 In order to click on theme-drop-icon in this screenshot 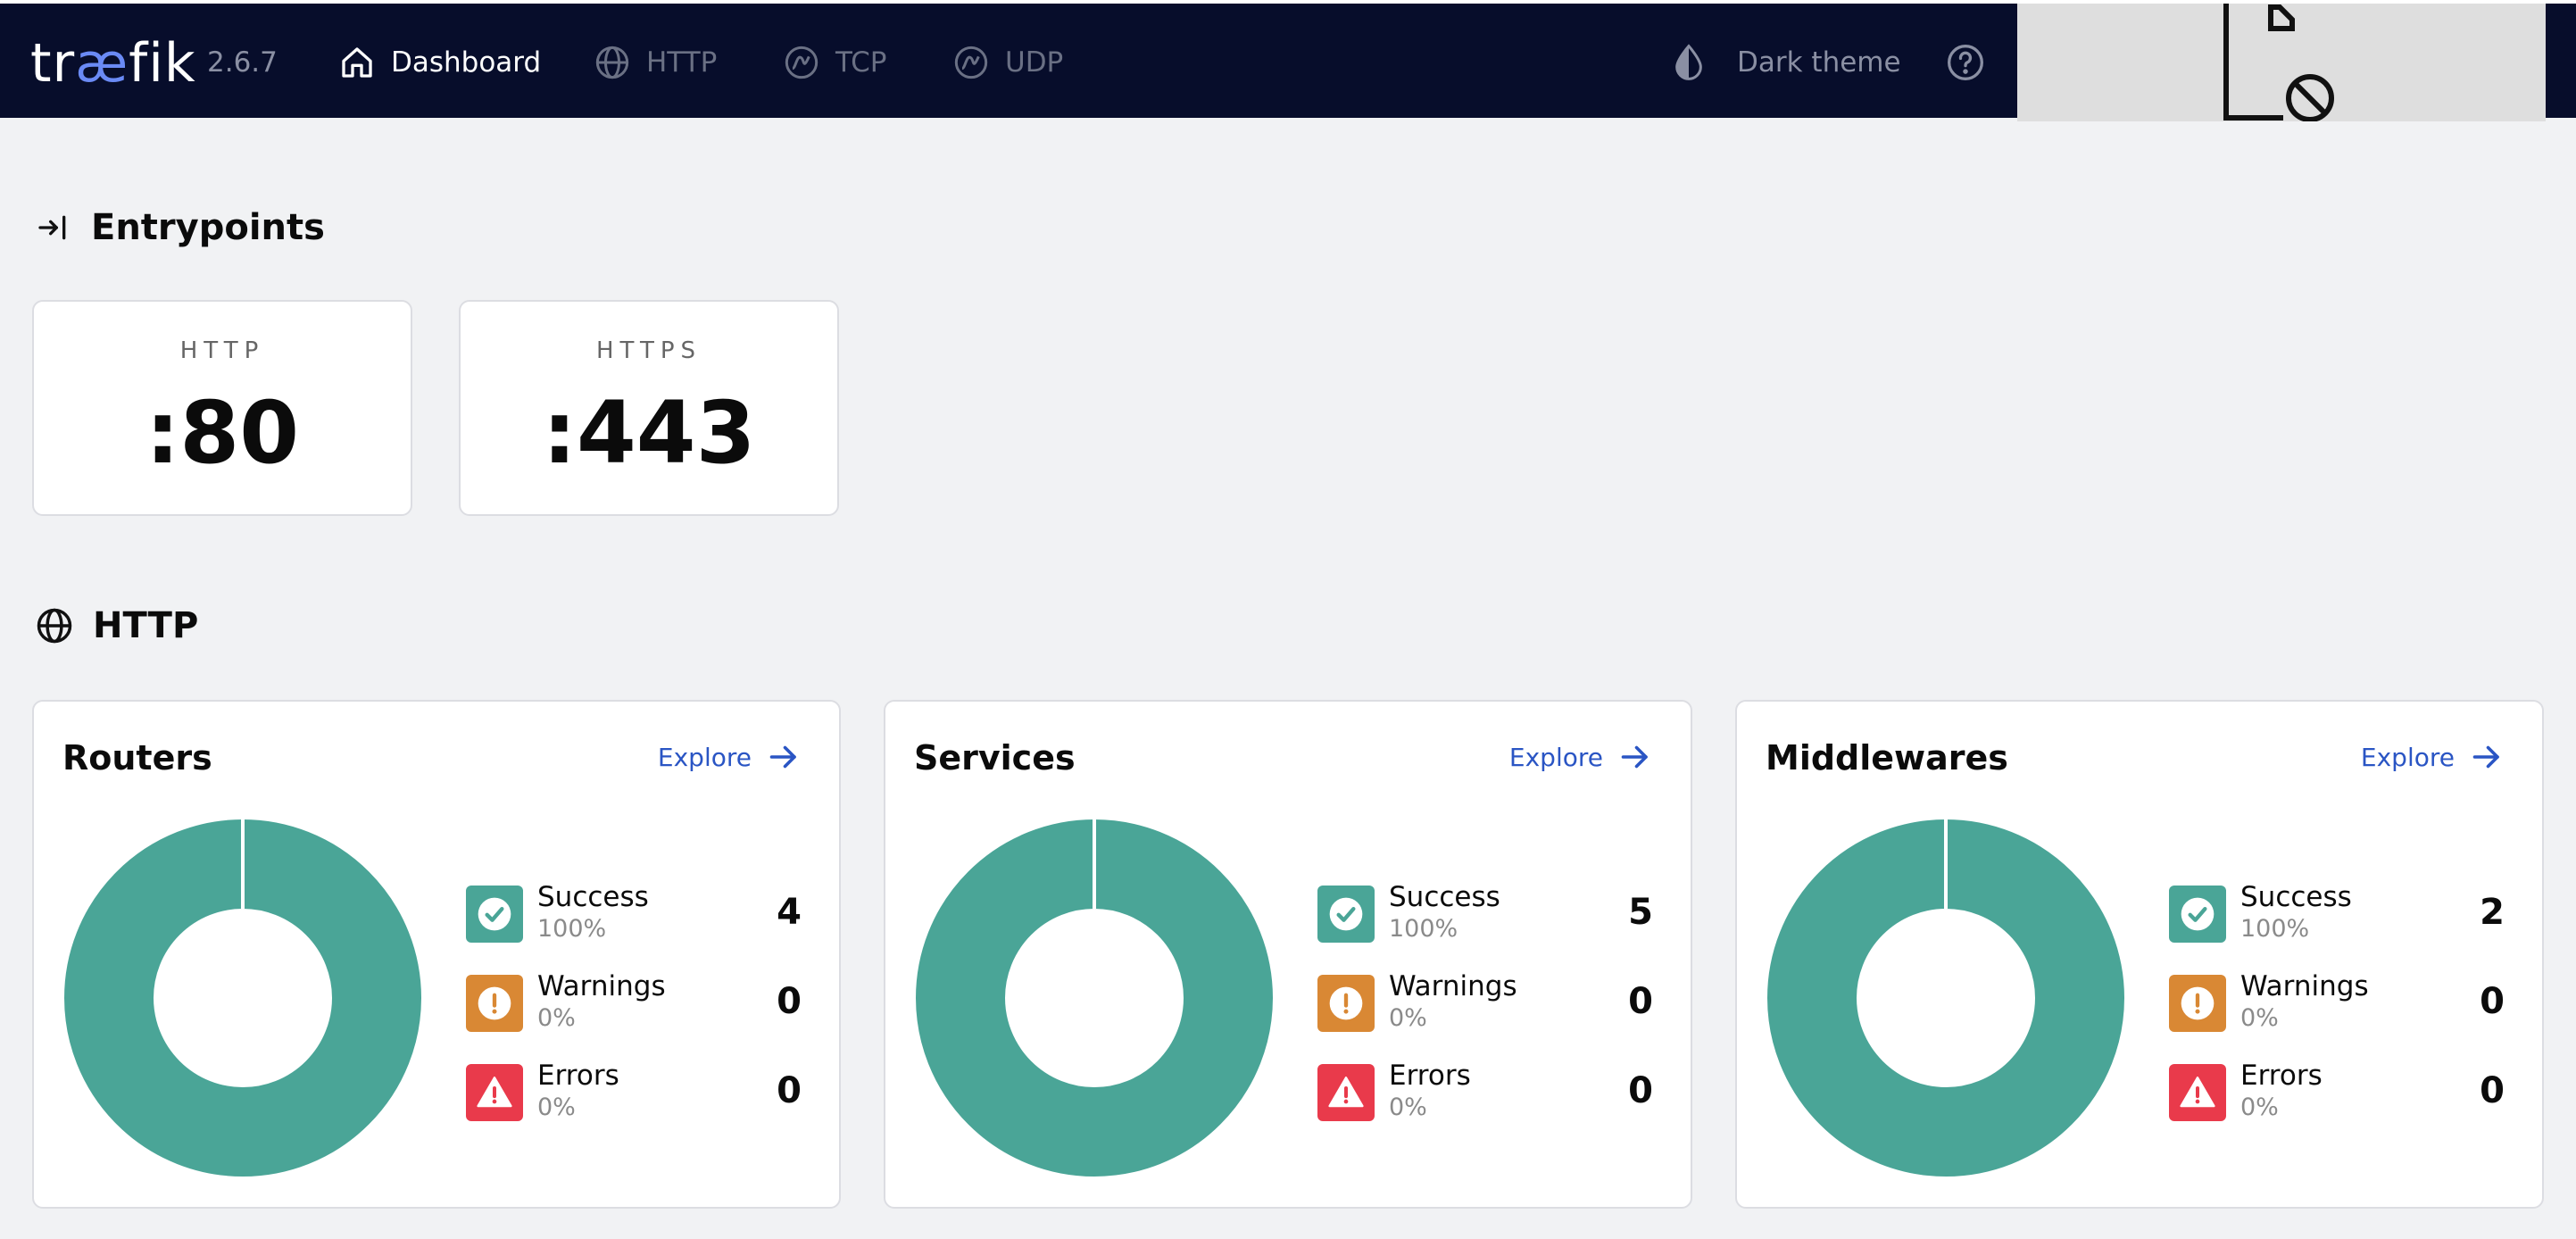, I will do `click(1688, 62)`.